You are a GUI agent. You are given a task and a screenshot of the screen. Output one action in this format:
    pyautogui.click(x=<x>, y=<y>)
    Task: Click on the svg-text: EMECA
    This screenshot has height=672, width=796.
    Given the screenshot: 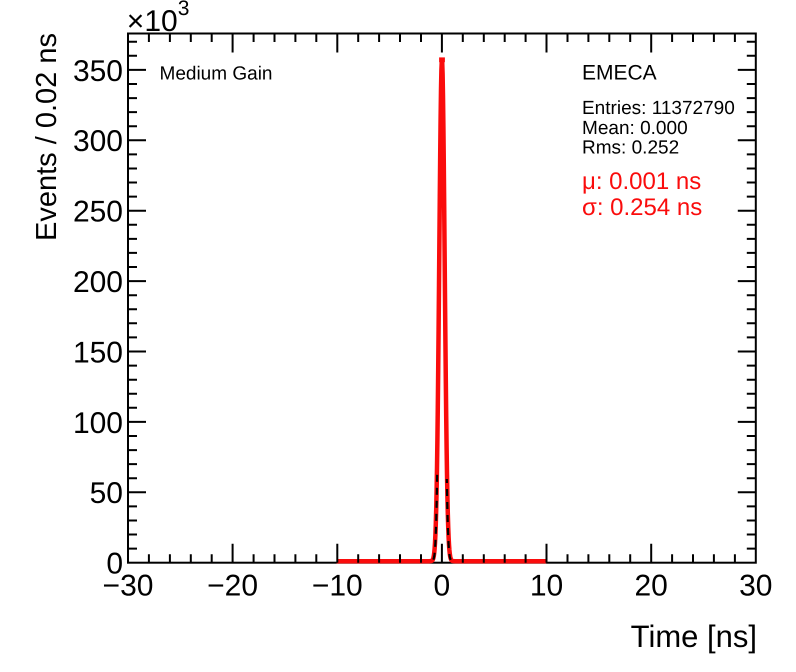 What is the action you would take?
    pyautogui.click(x=619, y=73)
    